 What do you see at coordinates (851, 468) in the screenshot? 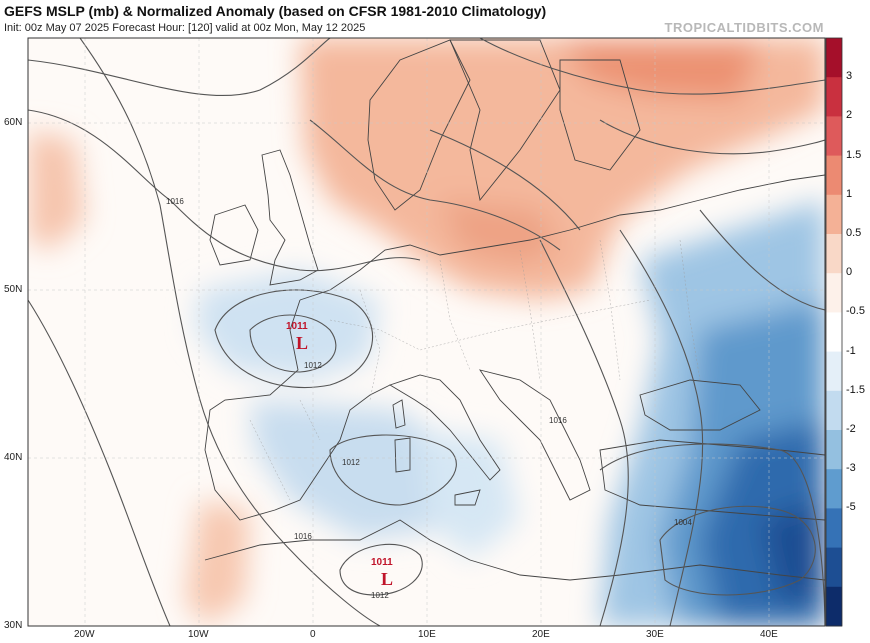
I see `colorbar-tick-label: -3` at bounding box center [851, 468].